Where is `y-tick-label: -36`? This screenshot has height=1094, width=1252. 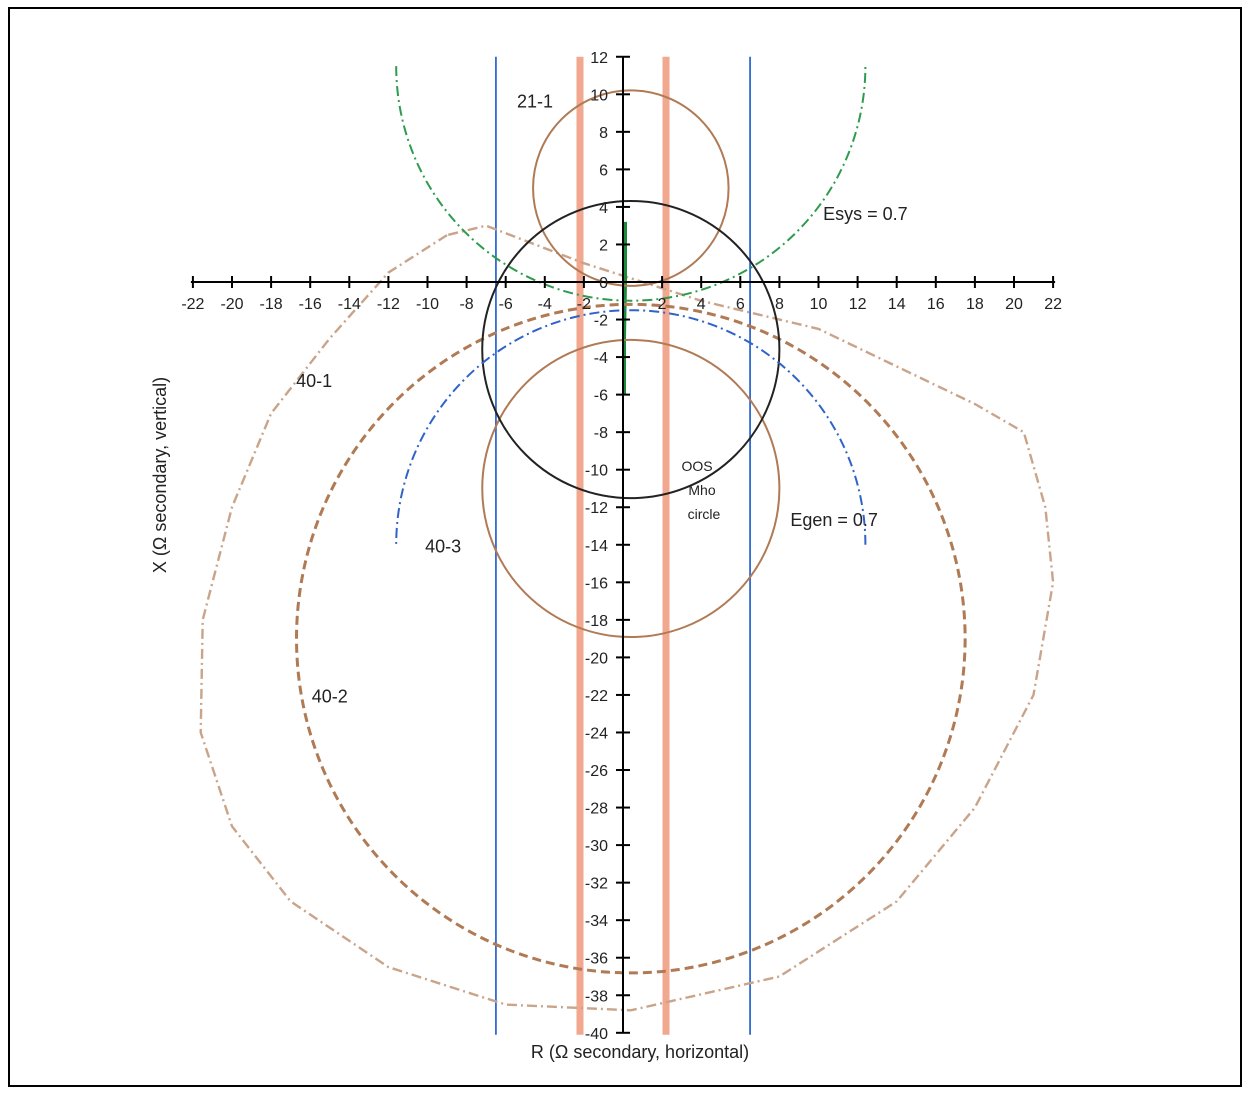
y-tick-label: -36 is located at coordinates (596, 959).